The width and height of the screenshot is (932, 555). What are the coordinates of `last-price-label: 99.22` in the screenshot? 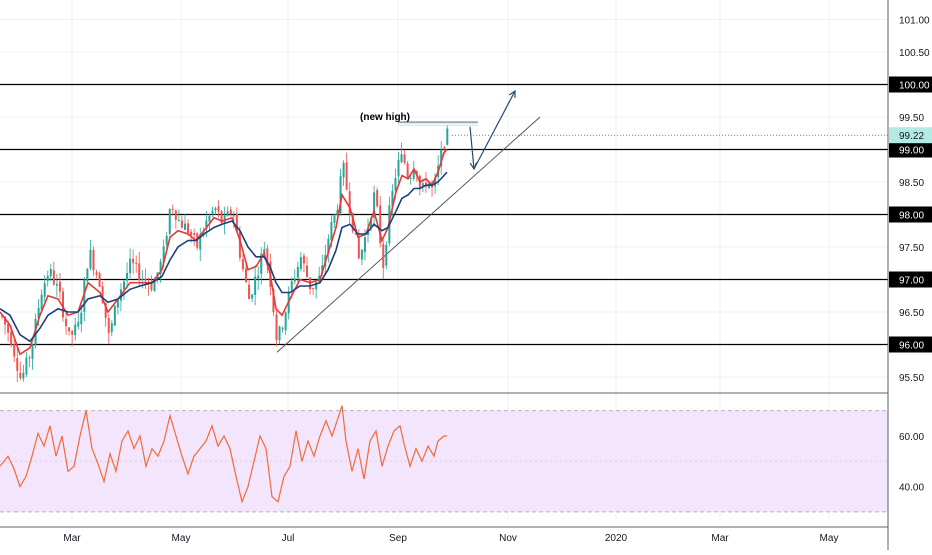 It's located at (911, 136).